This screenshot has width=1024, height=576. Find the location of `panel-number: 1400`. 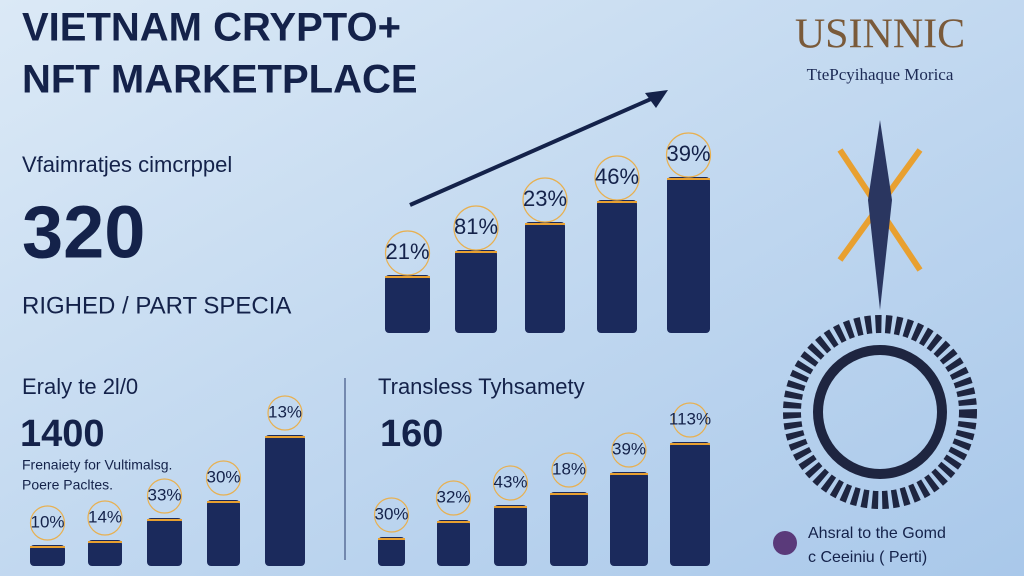

panel-number: 1400 is located at coordinates (62, 434).